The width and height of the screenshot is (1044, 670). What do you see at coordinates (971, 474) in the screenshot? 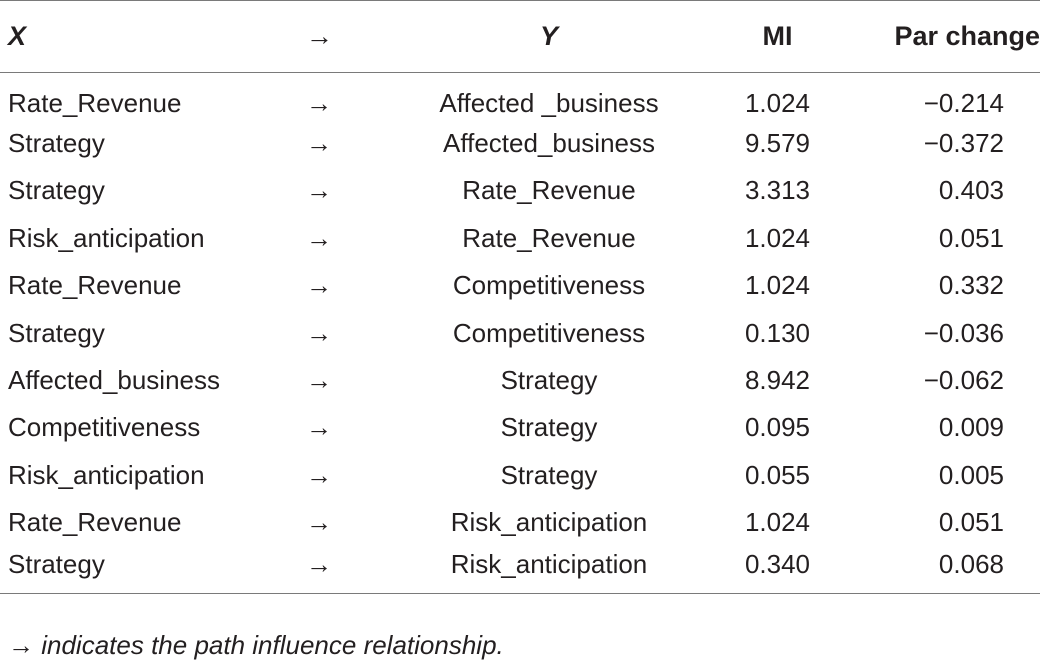
I see `cell-par-change: 0.005` at bounding box center [971, 474].